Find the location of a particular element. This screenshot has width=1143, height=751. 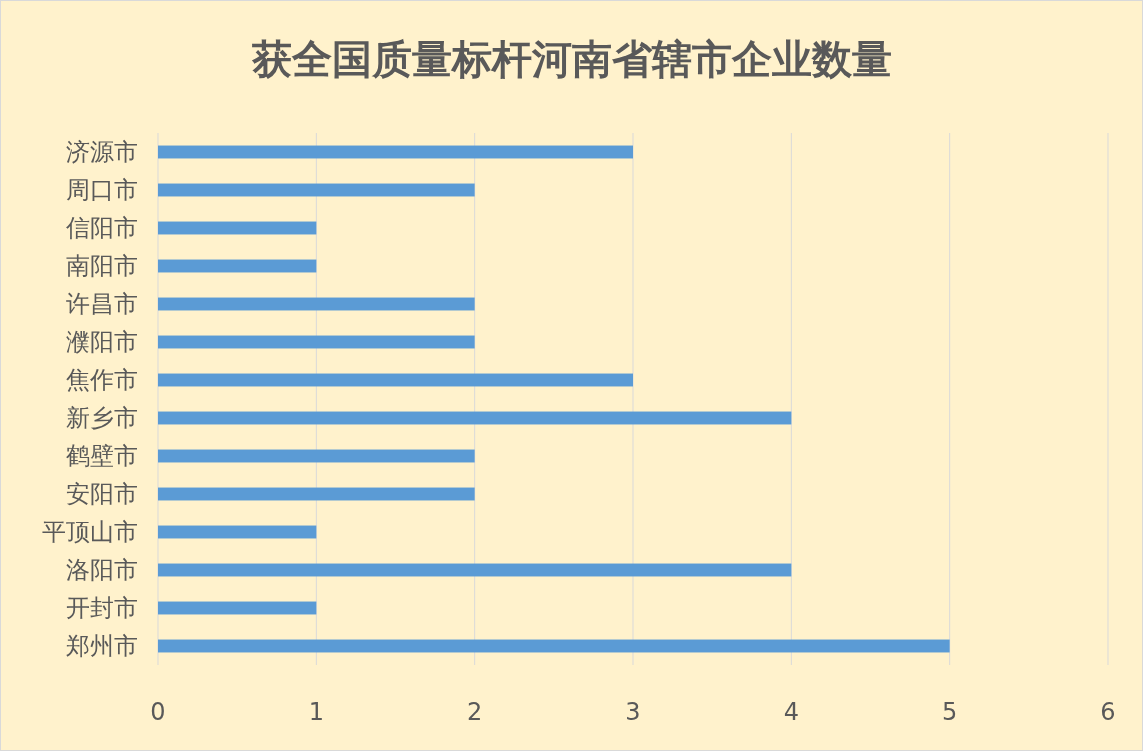

x-tick-label: 6 is located at coordinates (1108, 712).